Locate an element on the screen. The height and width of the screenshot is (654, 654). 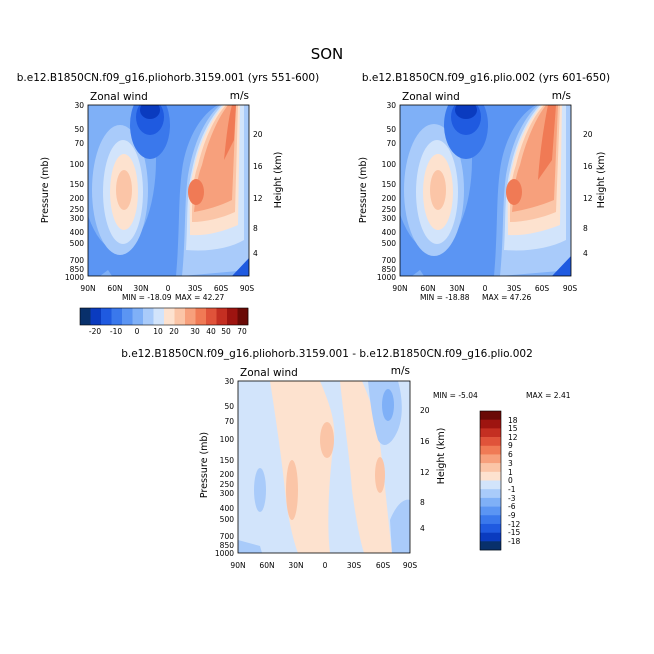
colorbar-top-swatches is located at coordinates (164, 316).